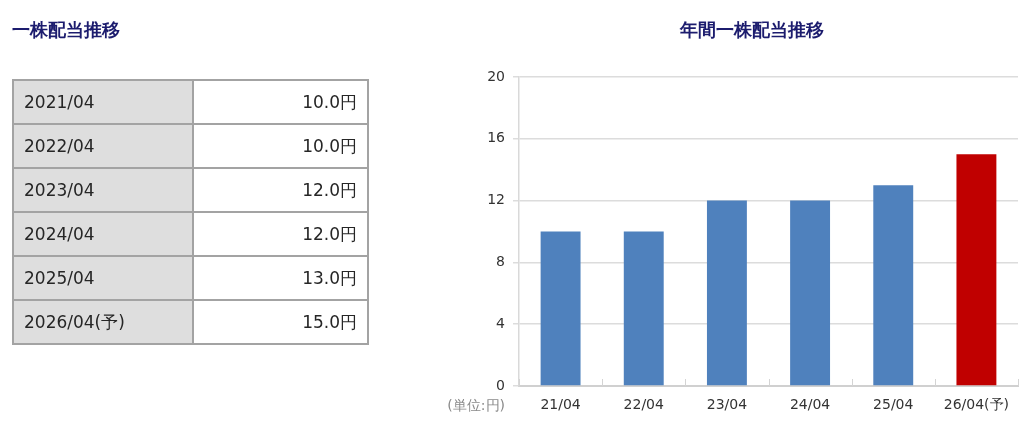 Image resolution: width=1031 pixels, height=442 pixels. I want to click on category-label: 2021/04, so click(103, 102).